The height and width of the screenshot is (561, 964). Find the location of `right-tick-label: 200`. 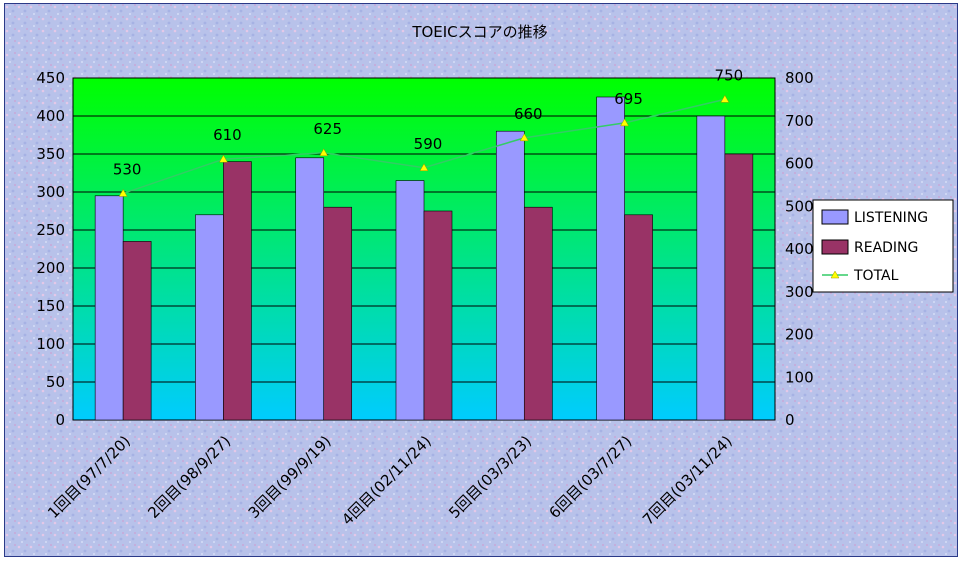

right-tick-label: 200 is located at coordinates (799, 335).